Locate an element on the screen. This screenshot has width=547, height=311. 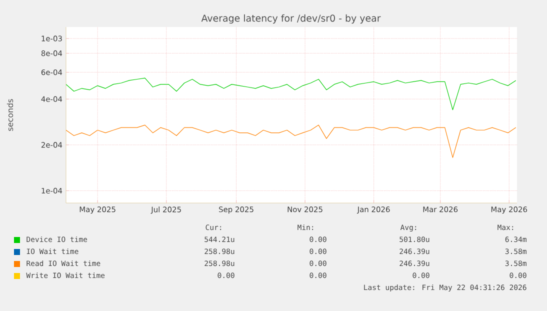
line-series is located at coordinates (291, 94).